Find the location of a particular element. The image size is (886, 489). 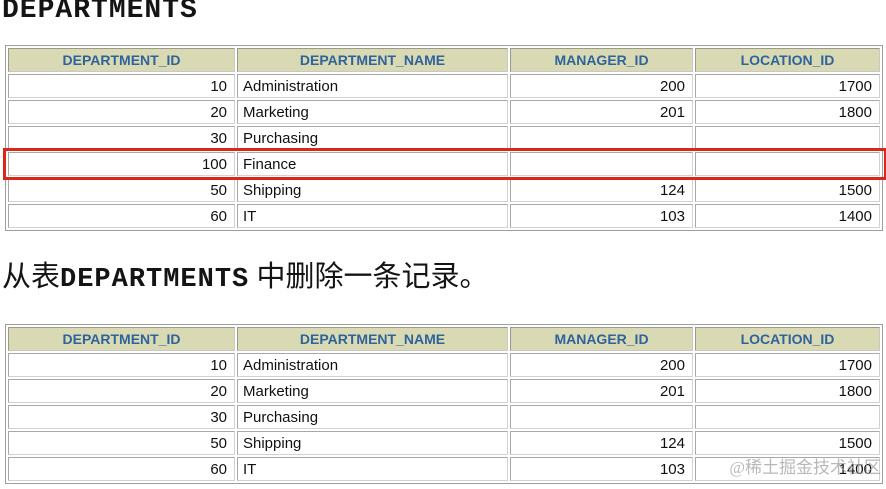

table-row-highlighted: 100 Finance is located at coordinates (444, 164).